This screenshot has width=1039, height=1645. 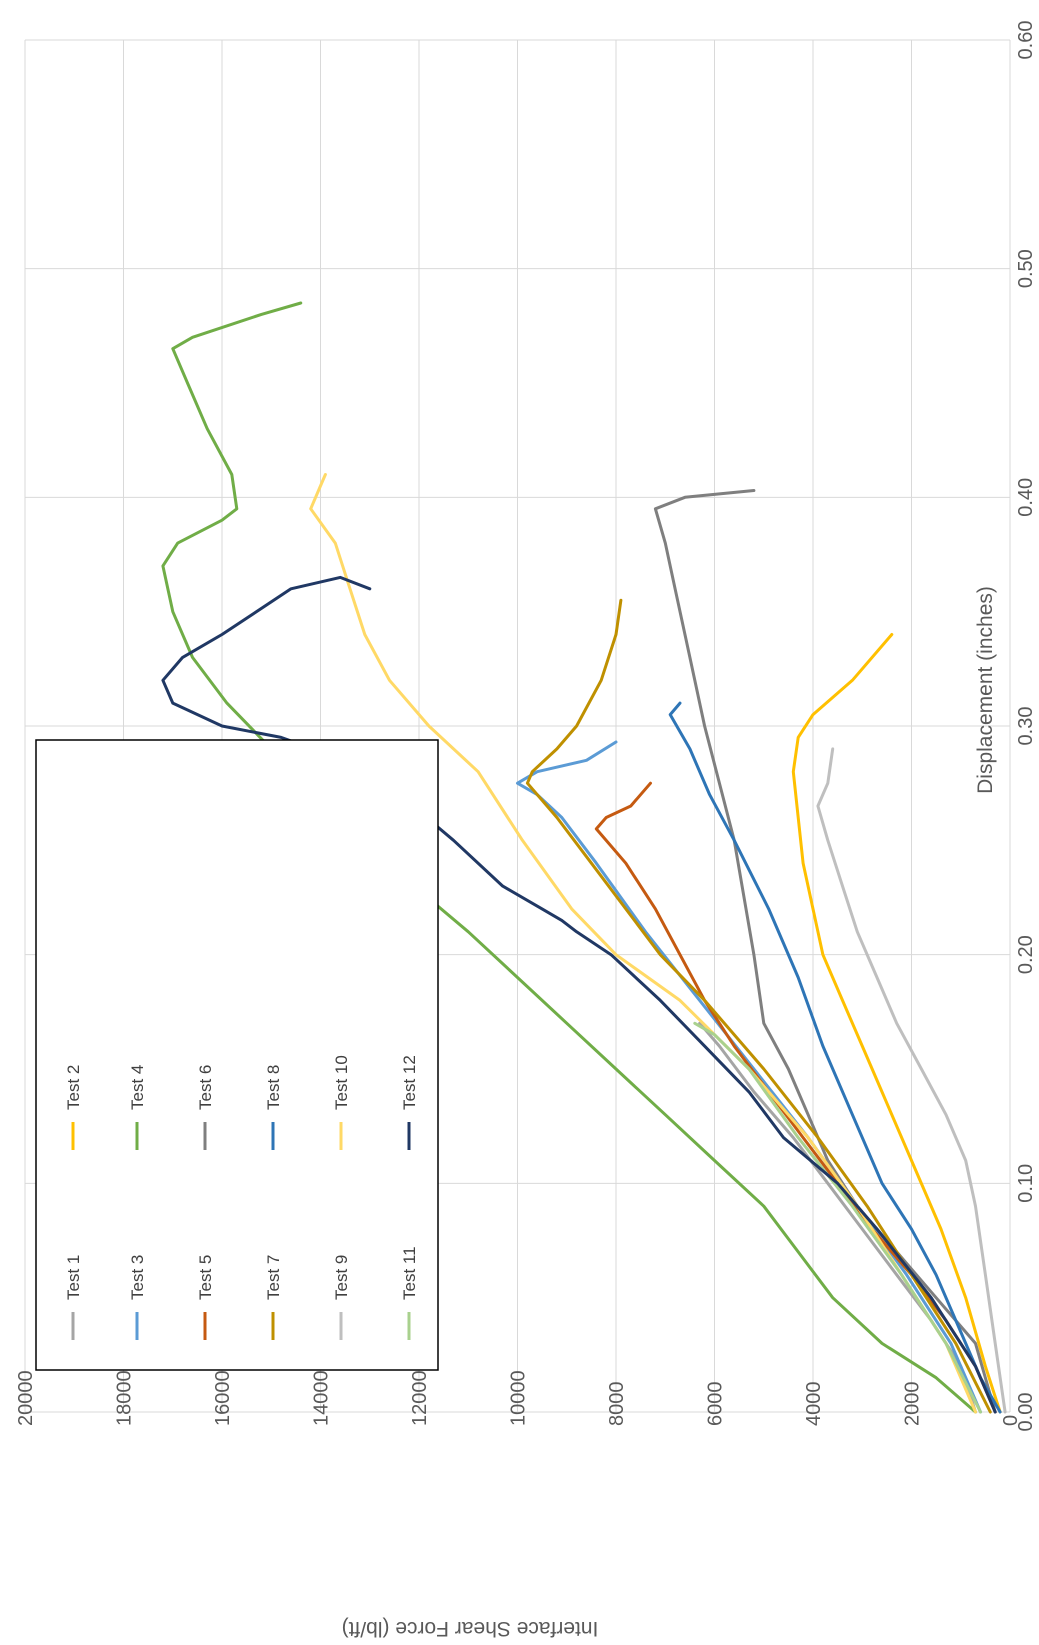 I want to click on y-tick-label: 20000, so click(x=26, y=1398).